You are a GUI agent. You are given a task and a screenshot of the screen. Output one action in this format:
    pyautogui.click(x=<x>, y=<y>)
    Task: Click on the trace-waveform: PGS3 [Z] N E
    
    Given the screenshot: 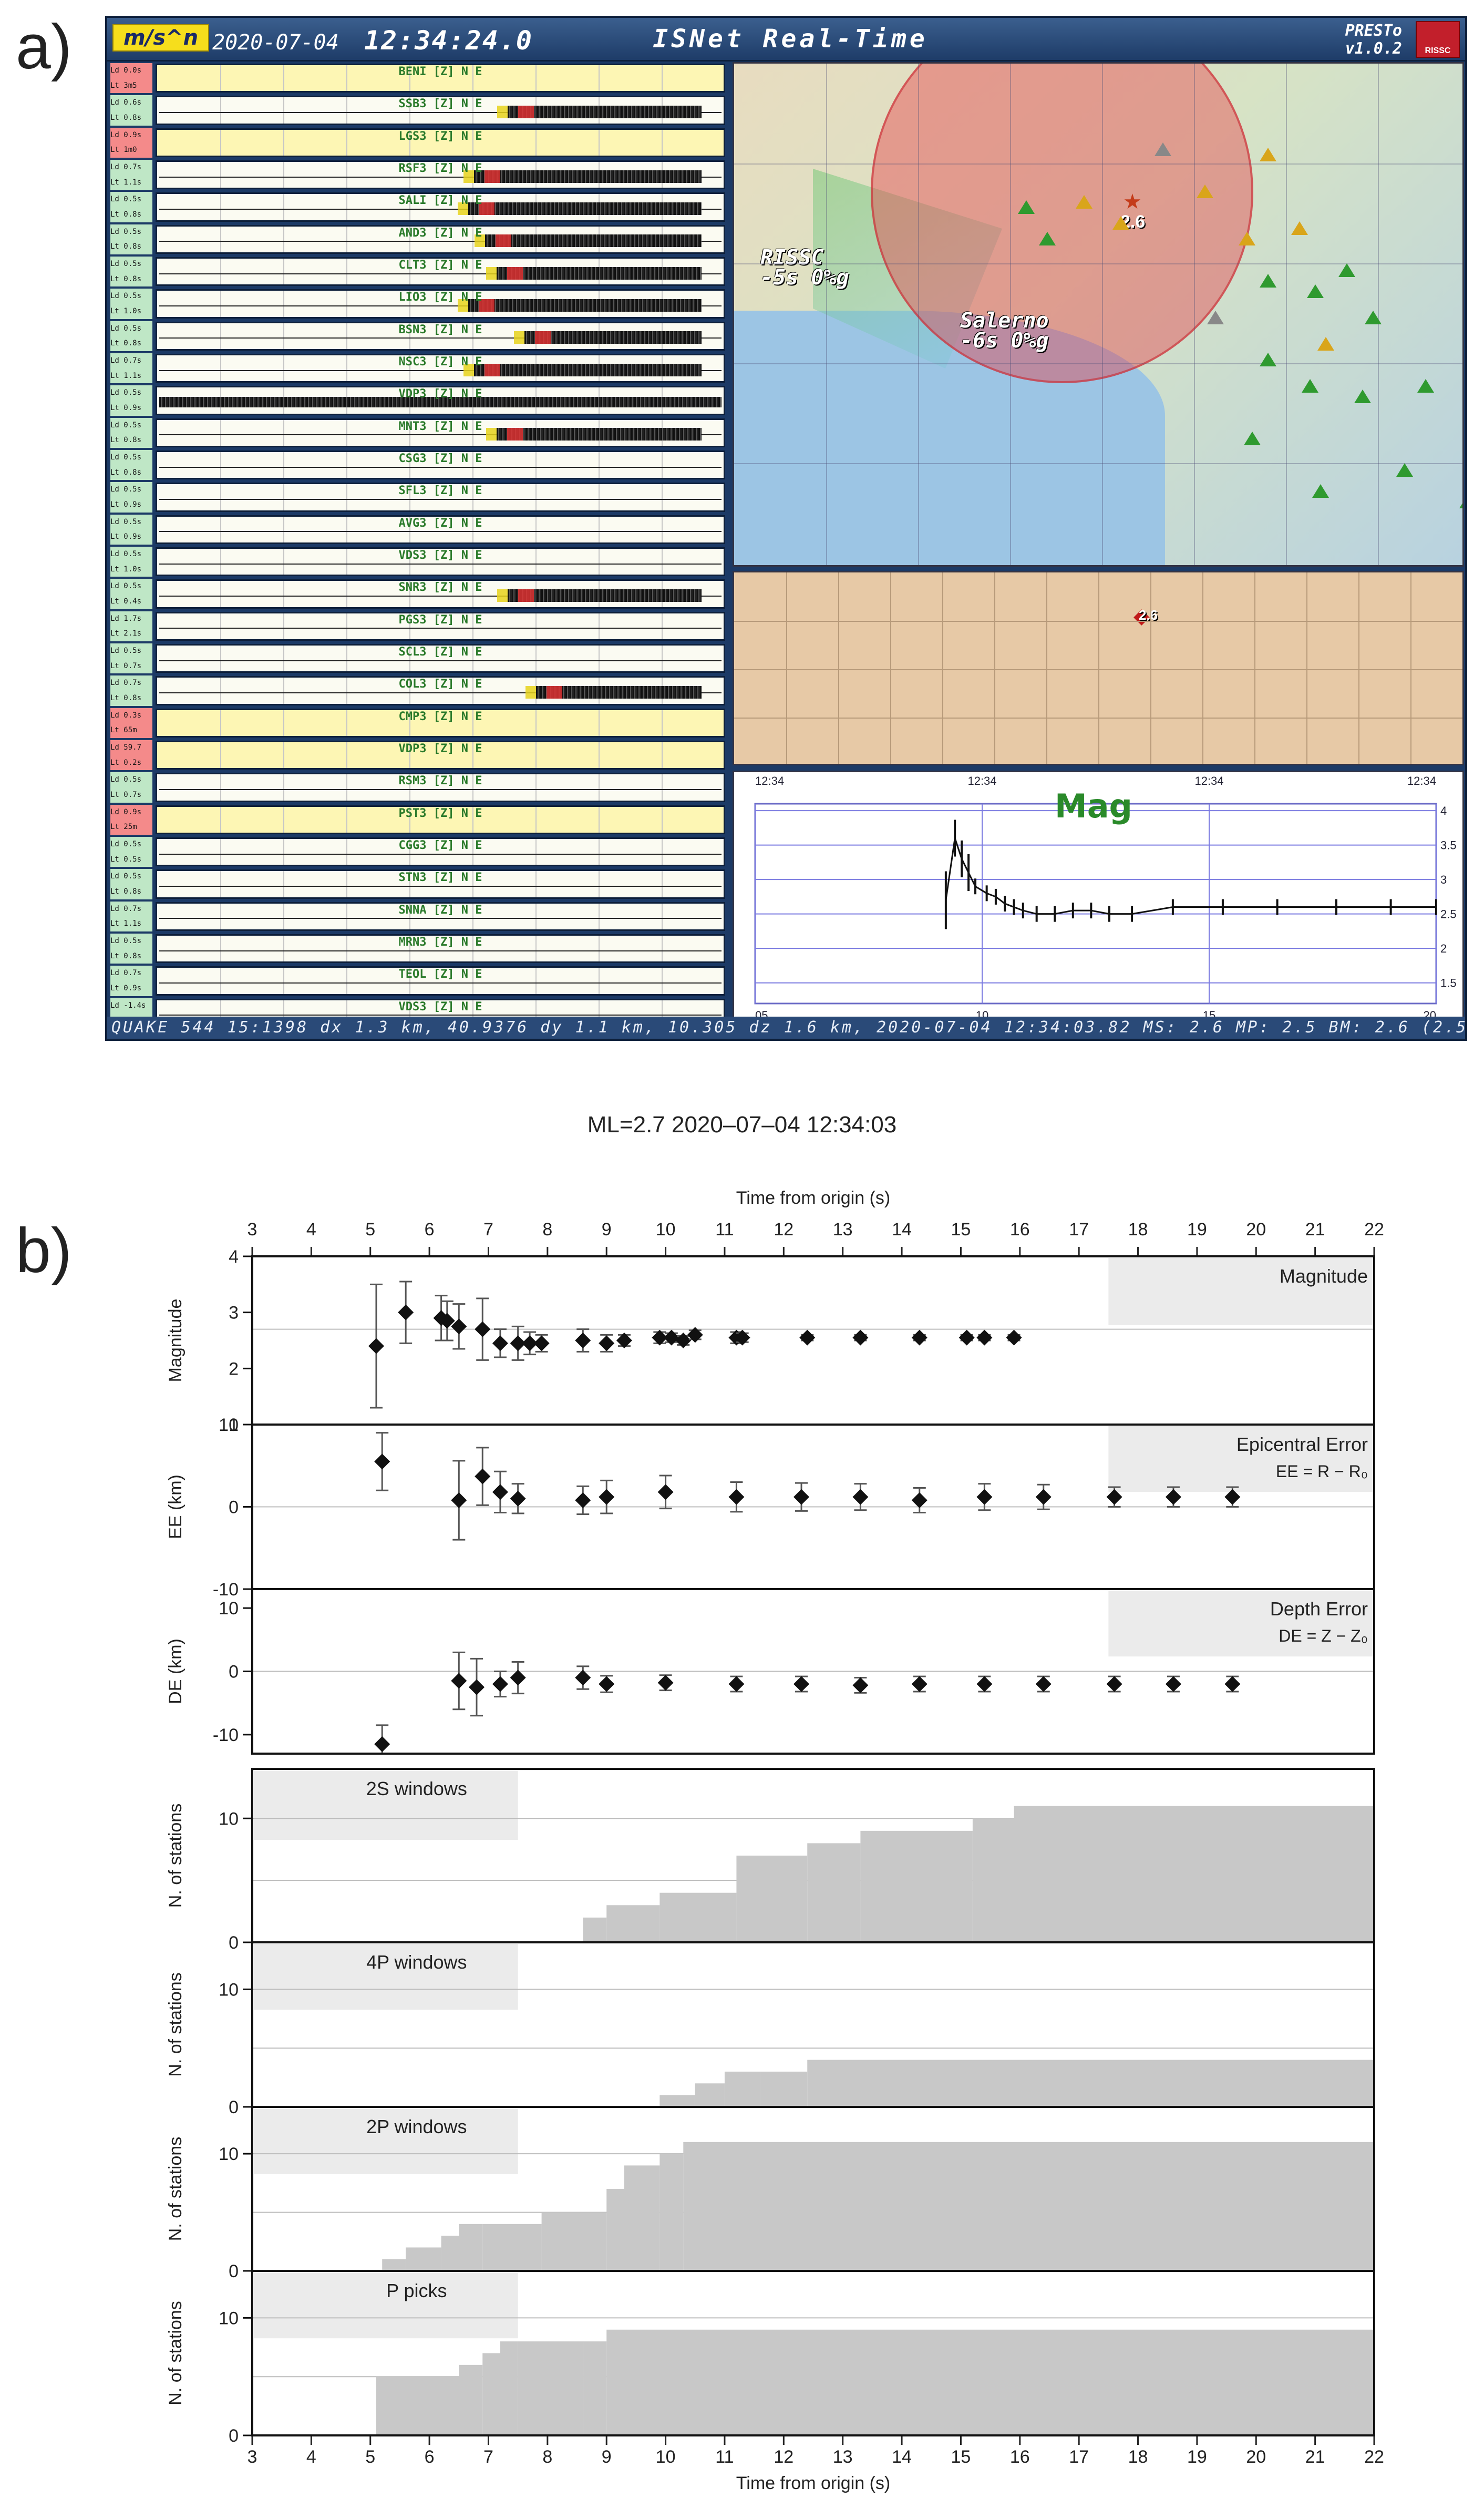 What is the action you would take?
    pyautogui.click(x=440, y=626)
    